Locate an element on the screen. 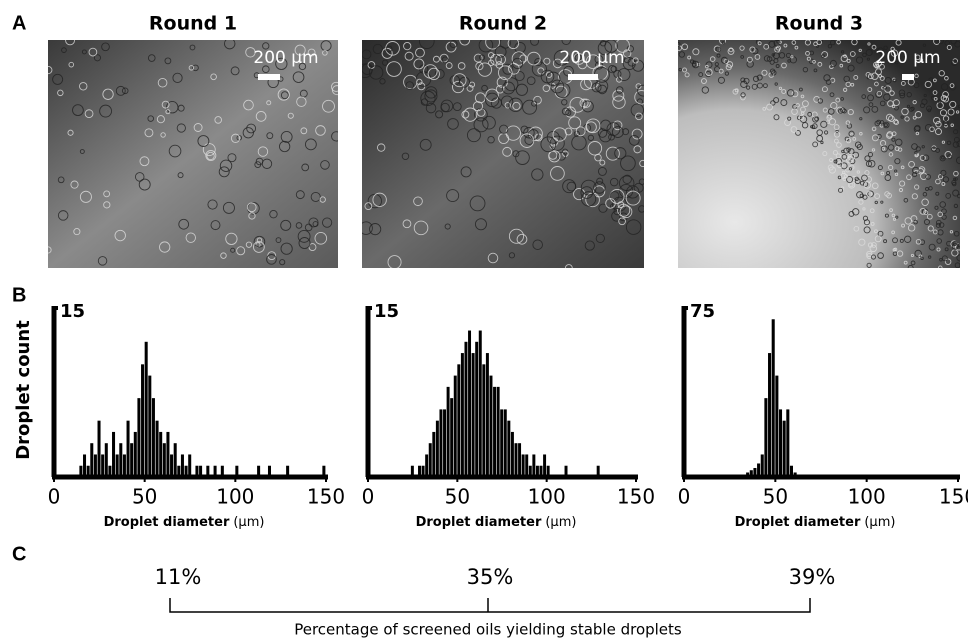  scale-label: 200 µm is located at coordinates (285, 58).